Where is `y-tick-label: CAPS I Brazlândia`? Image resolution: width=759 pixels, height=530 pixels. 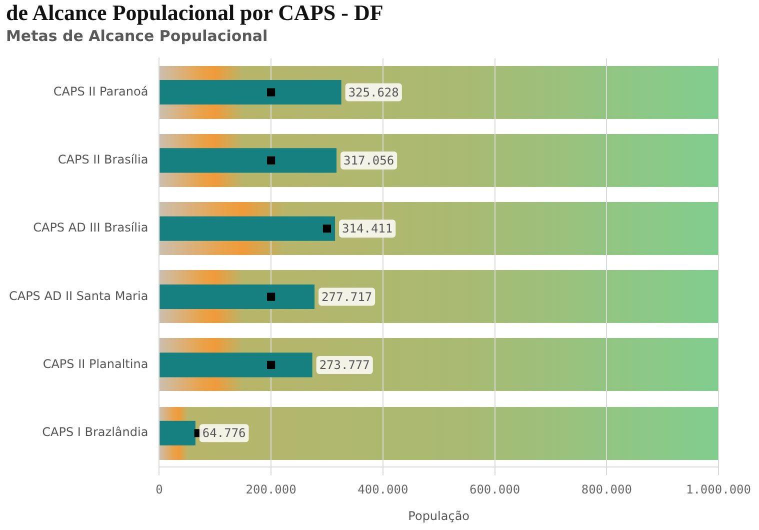
y-tick-label: CAPS I Brazlândia is located at coordinates (95, 432).